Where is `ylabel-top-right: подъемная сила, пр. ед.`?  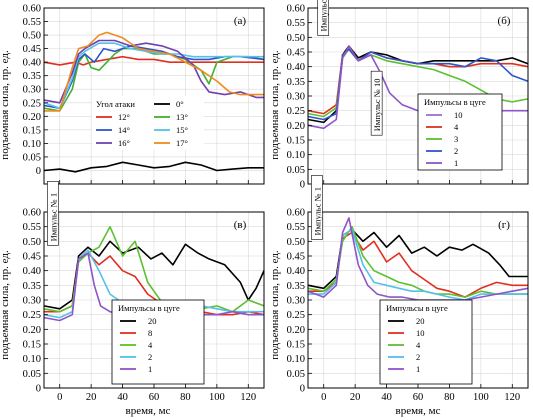
ylabel-top-right: подъемная сила, пр. ед. is located at coordinates (275, 105).